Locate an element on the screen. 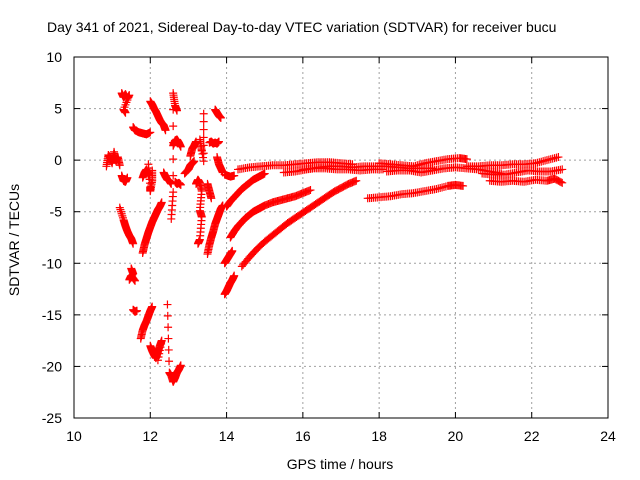 The image size is (640, 480). series-track-ad is located at coordinates (229, 175).